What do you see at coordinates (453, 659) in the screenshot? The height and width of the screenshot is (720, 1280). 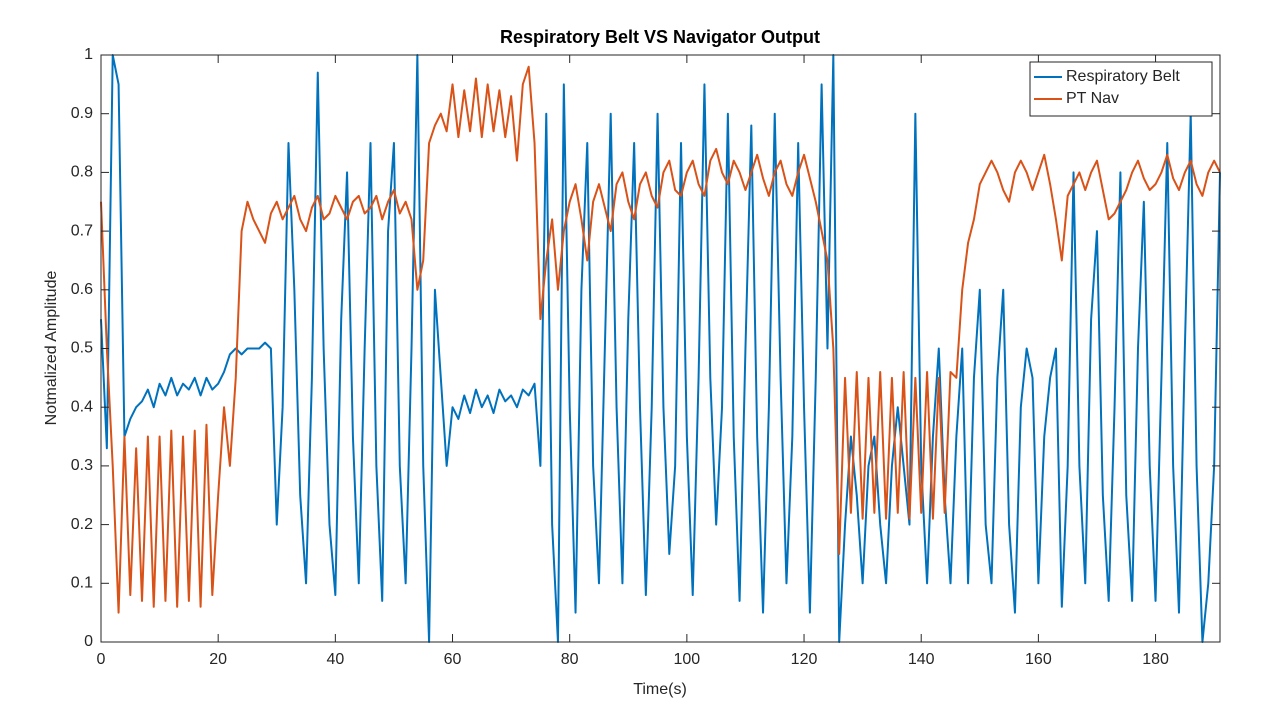 I see `x-tick-label: 60` at bounding box center [453, 659].